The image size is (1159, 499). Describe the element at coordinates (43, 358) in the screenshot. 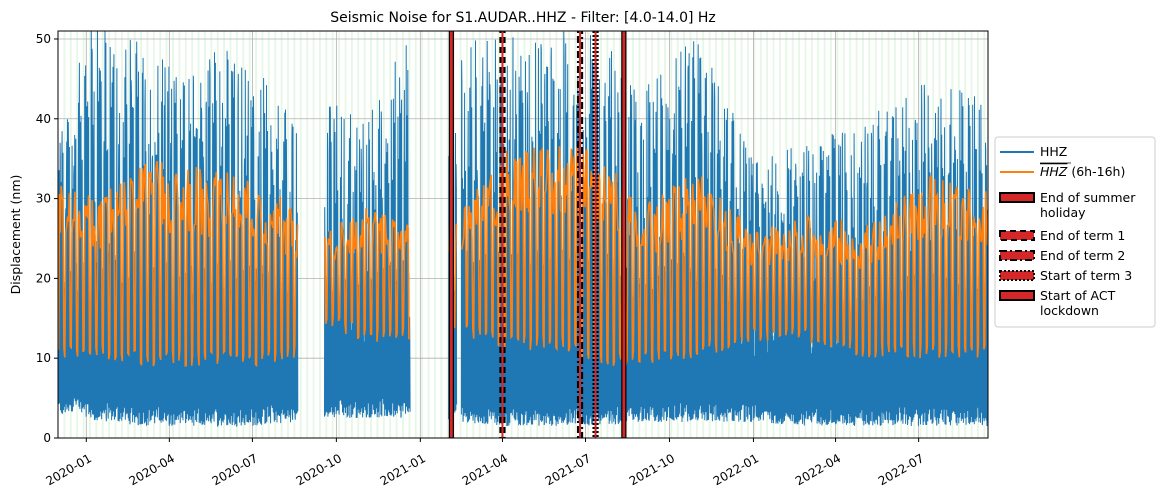

I see `y-tick-label: 10` at that location.